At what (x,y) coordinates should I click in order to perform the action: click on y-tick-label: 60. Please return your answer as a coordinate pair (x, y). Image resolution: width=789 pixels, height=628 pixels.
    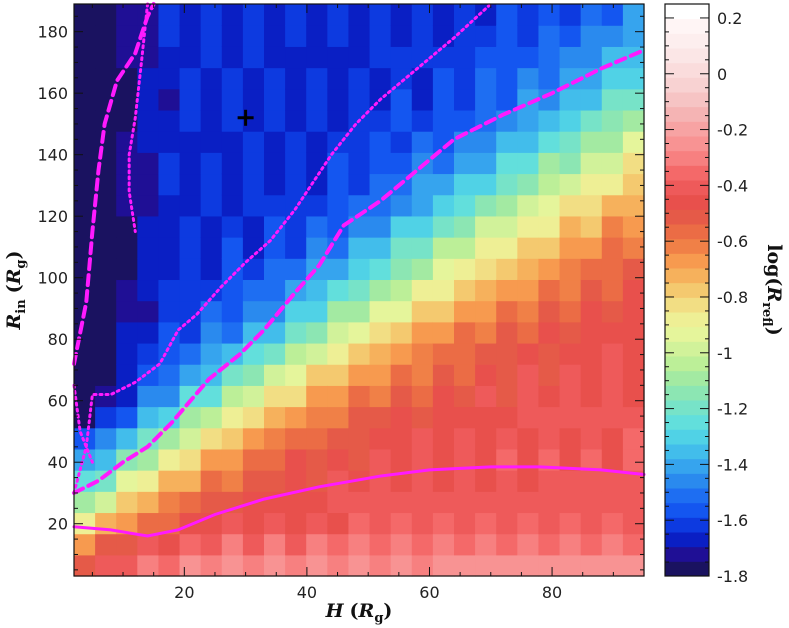
    Looking at the image, I should click on (58, 401).